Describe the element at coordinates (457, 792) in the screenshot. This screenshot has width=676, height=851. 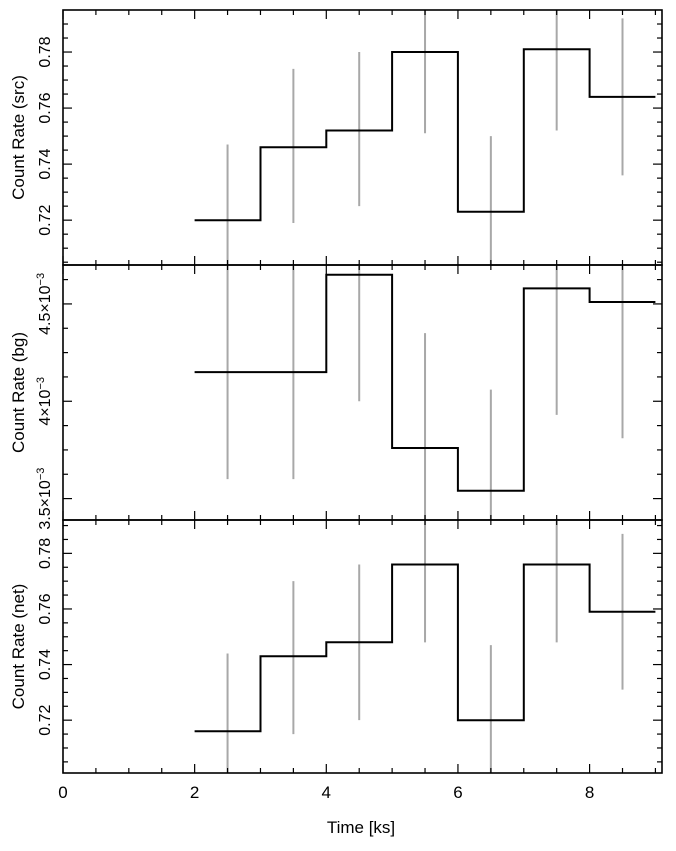
I see `x-tick-label: 6` at that location.